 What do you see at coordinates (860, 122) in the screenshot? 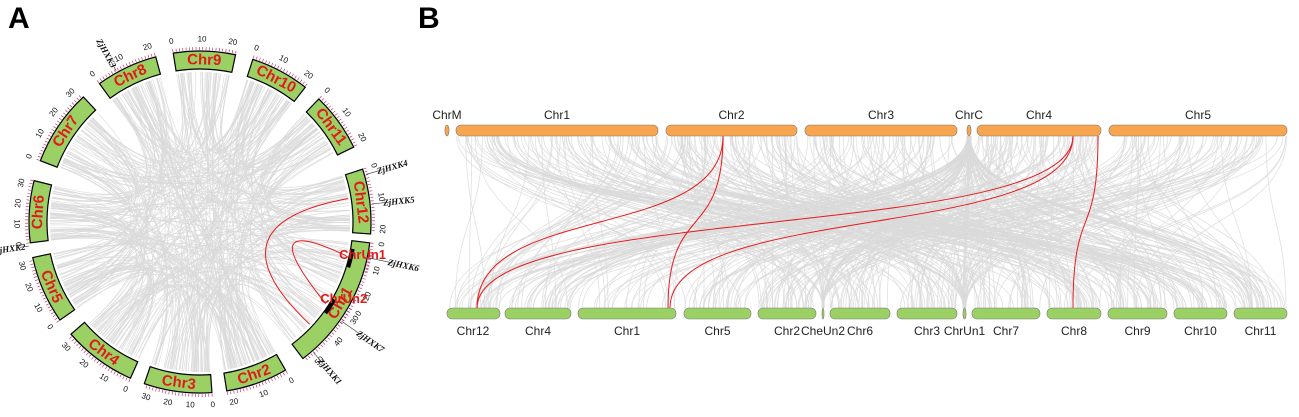
I see `top-chromosome-row: ChrM Chr1 Chr2 Chr3 ChrC Chr4 Chr5` at bounding box center [860, 122].